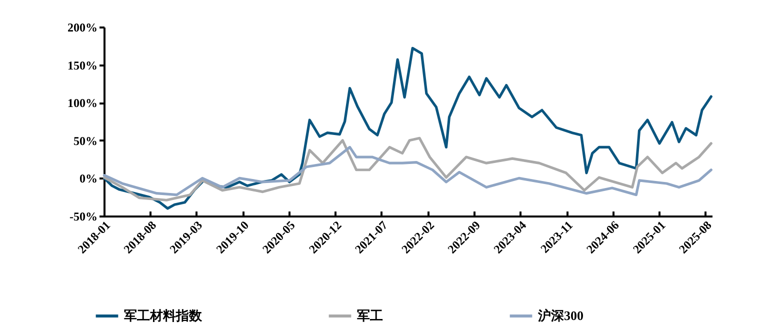 Image resolution: width=761 pixels, height=326 pixels. I want to click on legend-label: 沪深300, so click(560, 315).